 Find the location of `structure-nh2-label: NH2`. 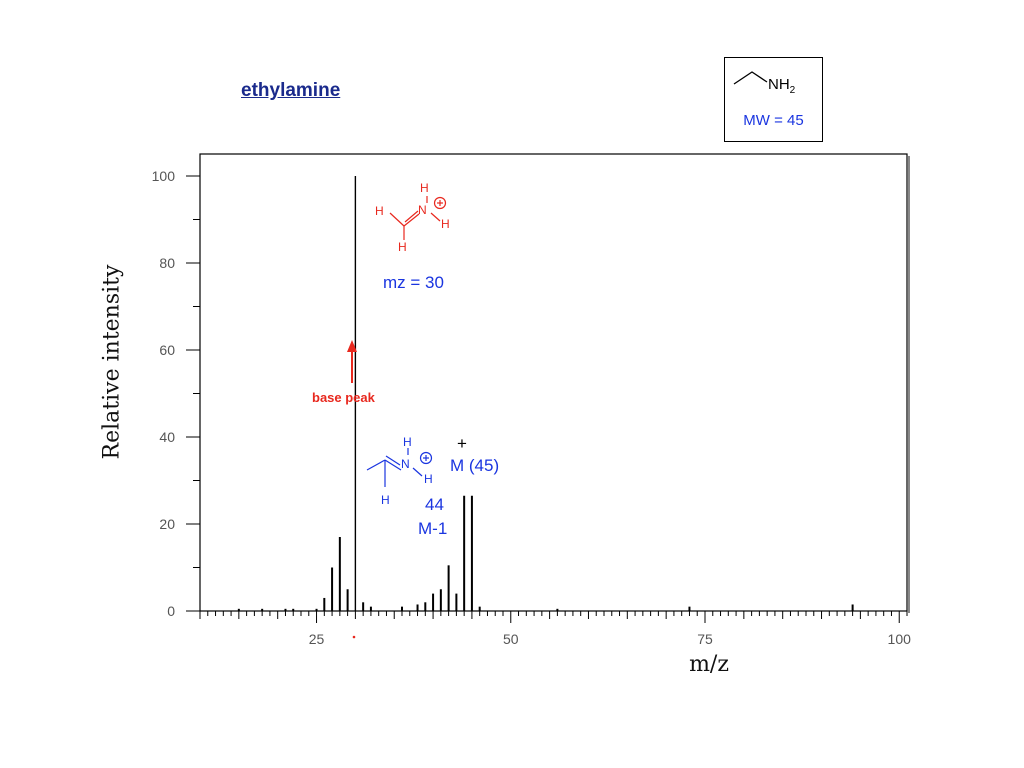

structure-nh2-label: NH2 is located at coordinates (782, 86).